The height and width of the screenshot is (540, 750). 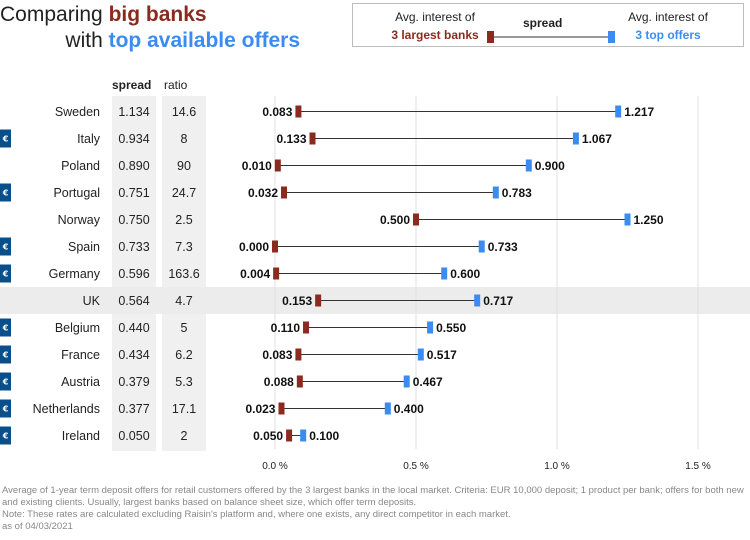 What do you see at coordinates (184, 193) in the screenshot?
I see `ratio-value: 24.7` at bounding box center [184, 193].